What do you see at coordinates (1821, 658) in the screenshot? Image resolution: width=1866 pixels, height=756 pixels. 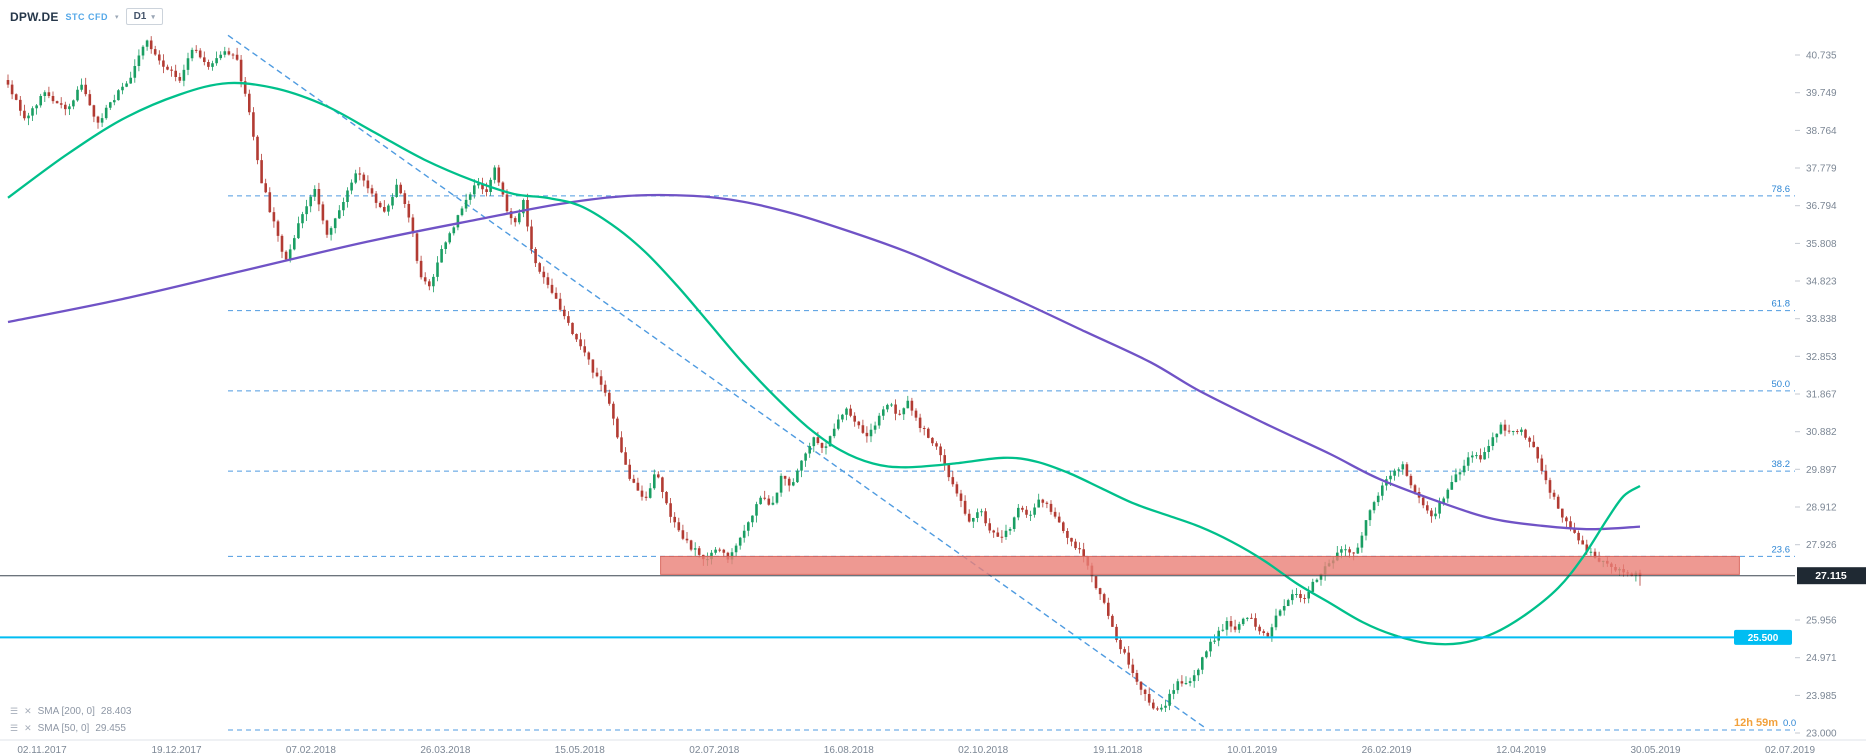 I see `price-axis-label: 24.971` at bounding box center [1821, 658].